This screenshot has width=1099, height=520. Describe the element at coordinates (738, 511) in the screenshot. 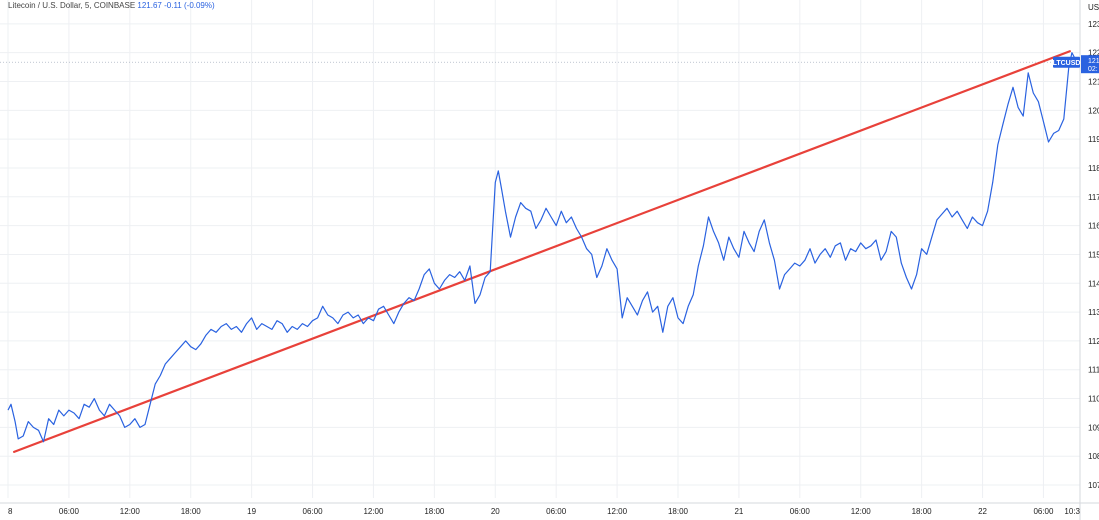

I see `time-tick-label: 21` at that location.